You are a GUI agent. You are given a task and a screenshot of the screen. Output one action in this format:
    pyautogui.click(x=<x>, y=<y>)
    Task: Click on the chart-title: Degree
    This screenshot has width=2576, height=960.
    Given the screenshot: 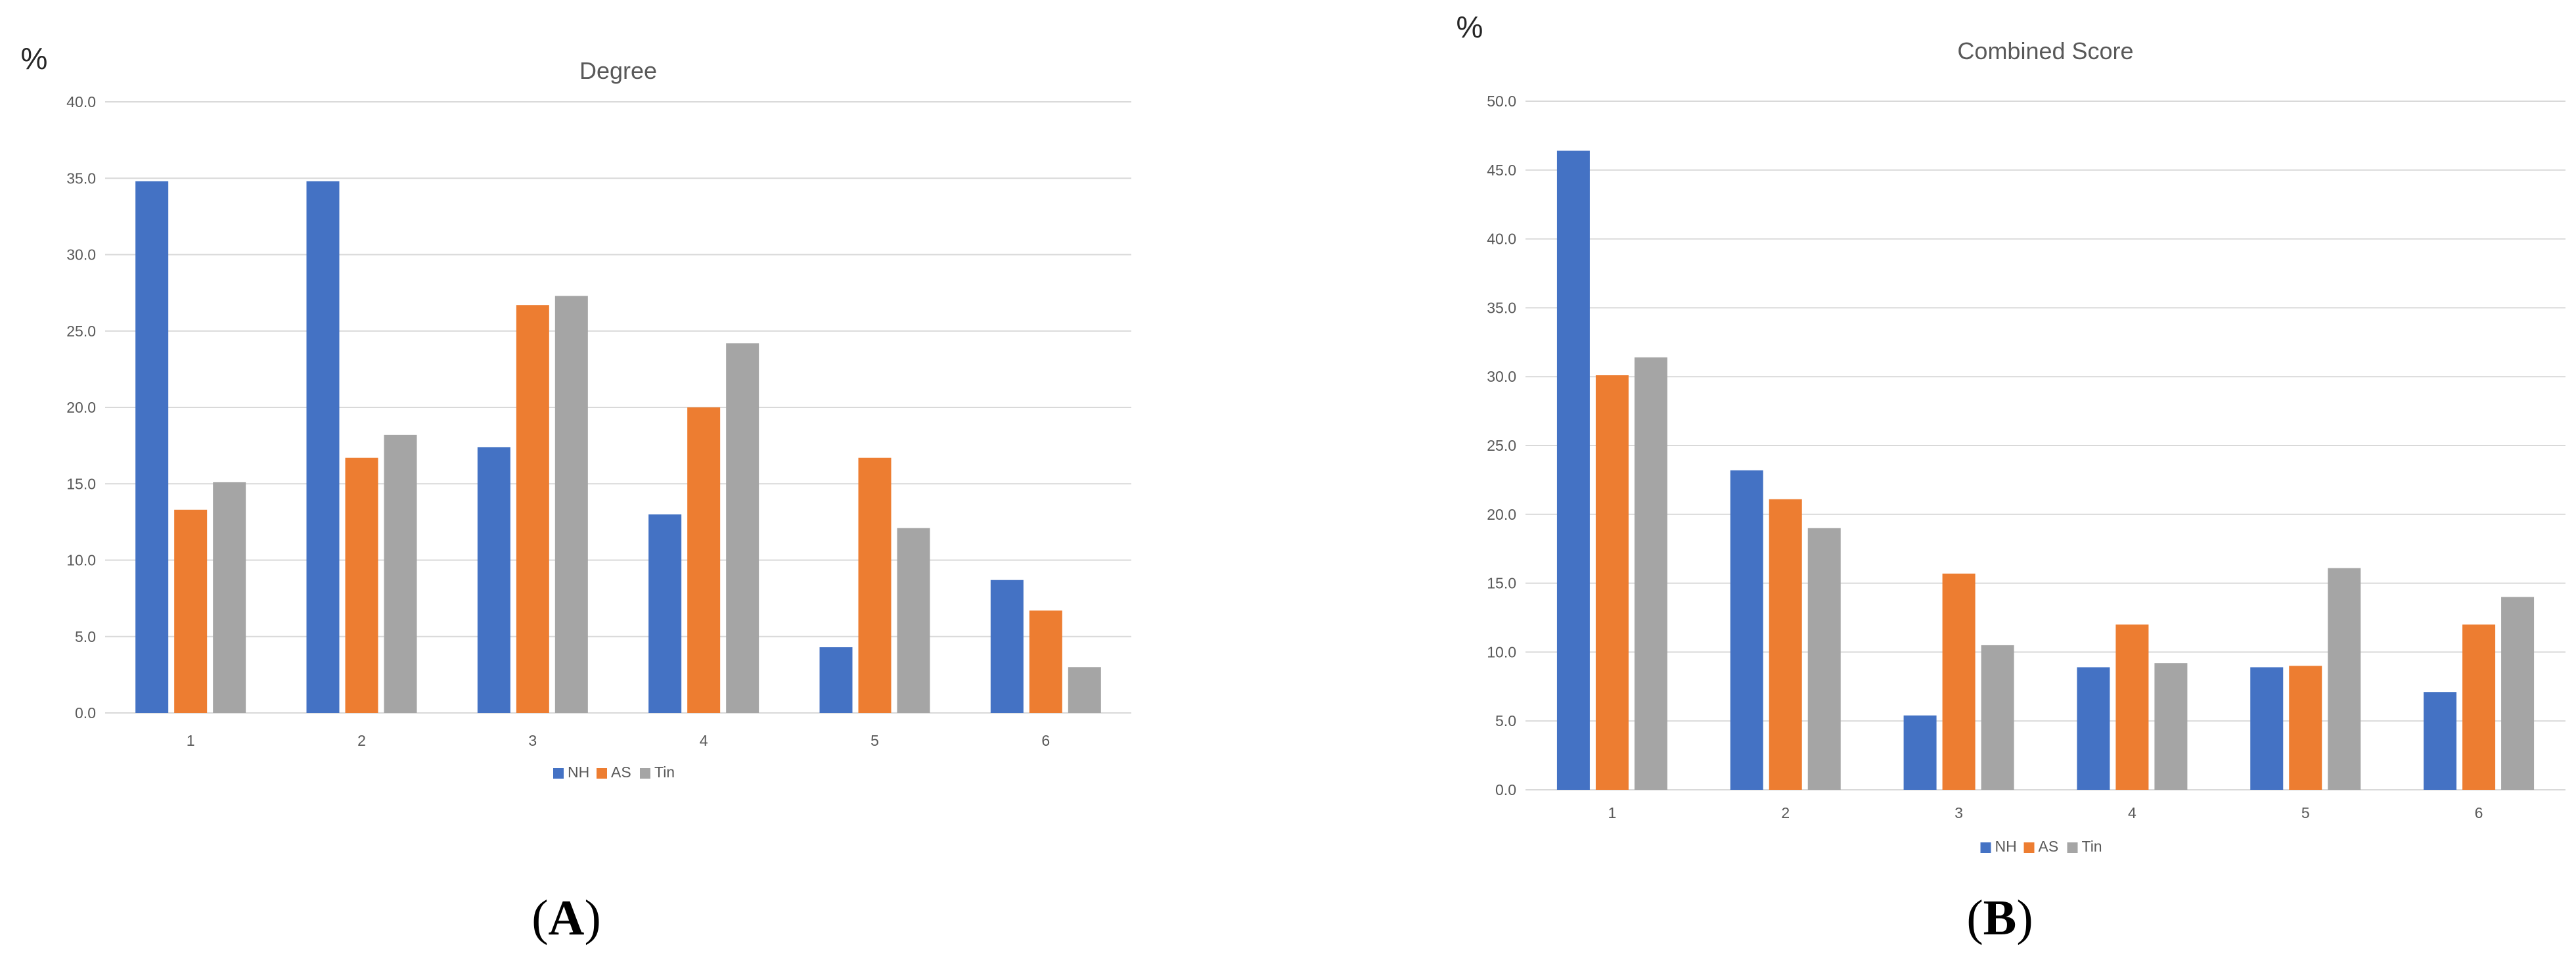 What is the action you would take?
    pyautogui.click(x=618, y=70)
    